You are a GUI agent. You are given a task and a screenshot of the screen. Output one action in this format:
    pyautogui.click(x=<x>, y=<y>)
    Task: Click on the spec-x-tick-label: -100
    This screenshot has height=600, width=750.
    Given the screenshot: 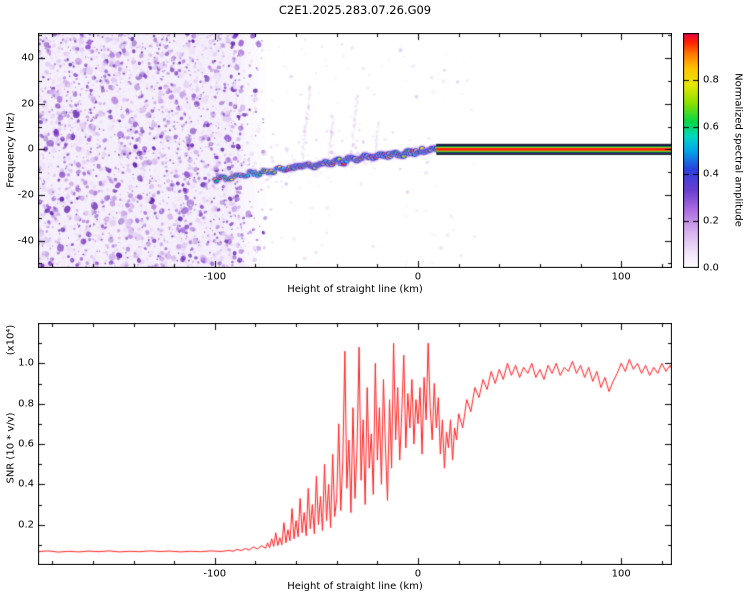 What is the action you would take?
    pyautogui.click(x=215, y=277)
    